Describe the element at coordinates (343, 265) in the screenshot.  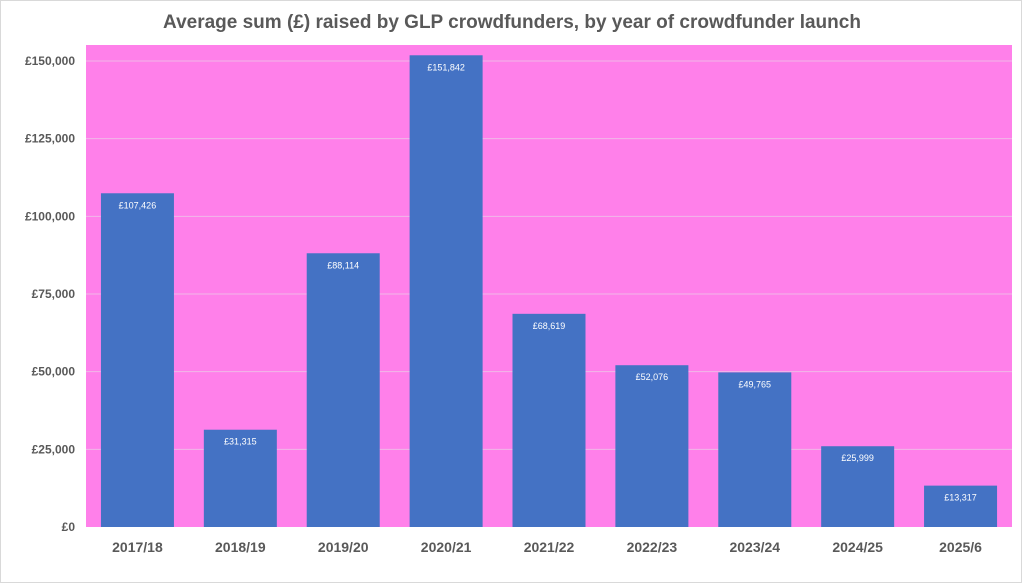
I see `data-label: £88,114` at that location.